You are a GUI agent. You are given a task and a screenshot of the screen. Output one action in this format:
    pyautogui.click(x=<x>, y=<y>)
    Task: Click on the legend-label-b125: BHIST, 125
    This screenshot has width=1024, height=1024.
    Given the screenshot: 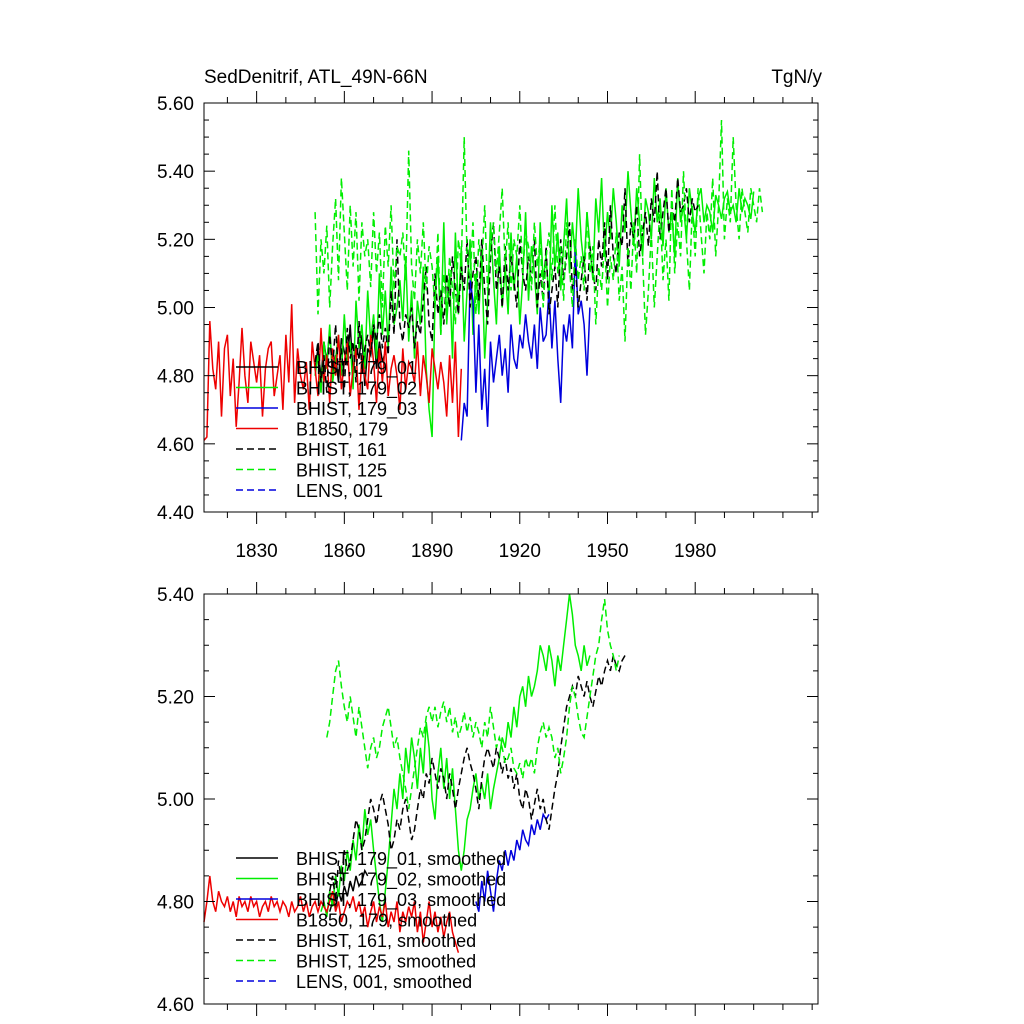 What is the action you would take?
    pyautogui.click(x=341, y=471)
    